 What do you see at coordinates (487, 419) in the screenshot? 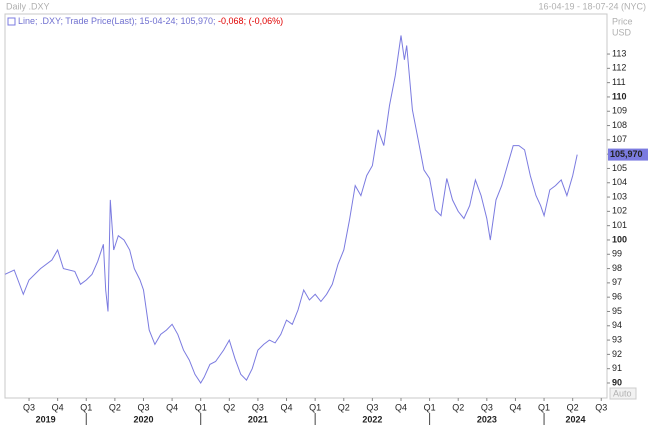
I see `year-label: 2023` at bounding box center [487, 419].